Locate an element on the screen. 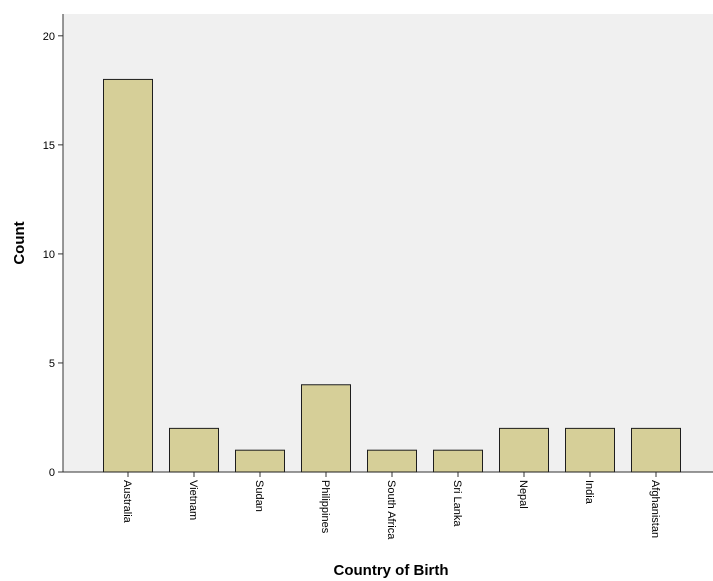 The image size is (713, 581). bar-sudan is located at coordinates (260, 461).